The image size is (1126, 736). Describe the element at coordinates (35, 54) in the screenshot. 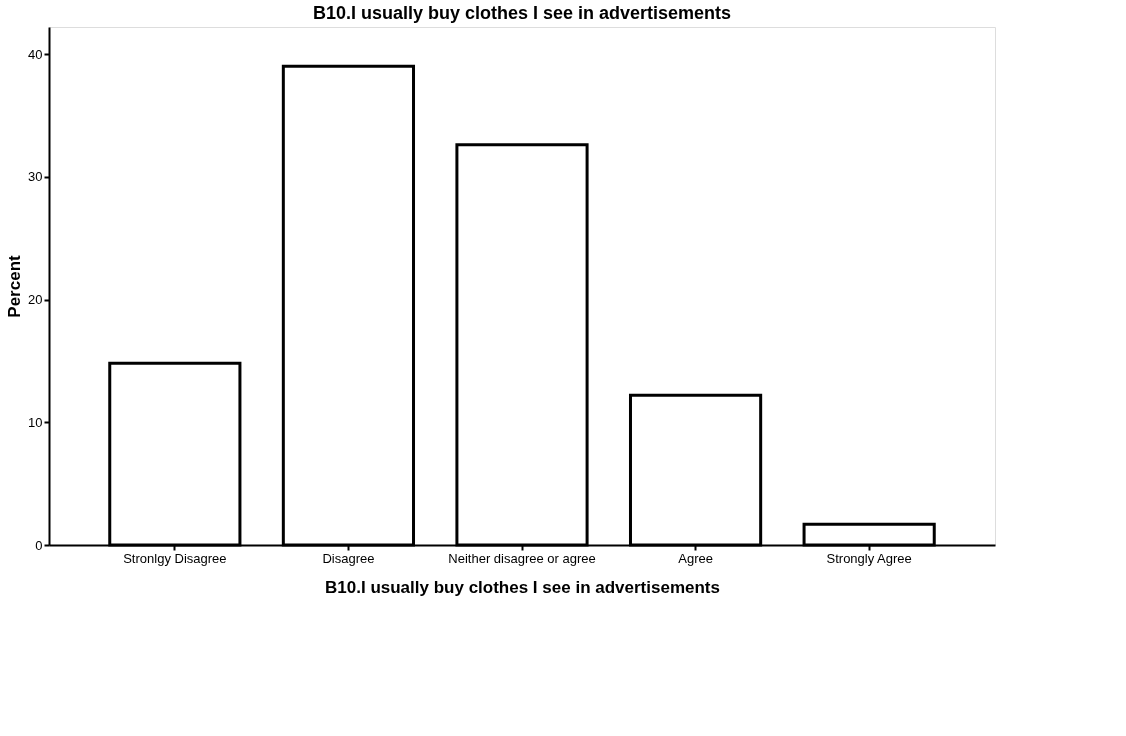

I see `y-tick-label: 40` at that location.